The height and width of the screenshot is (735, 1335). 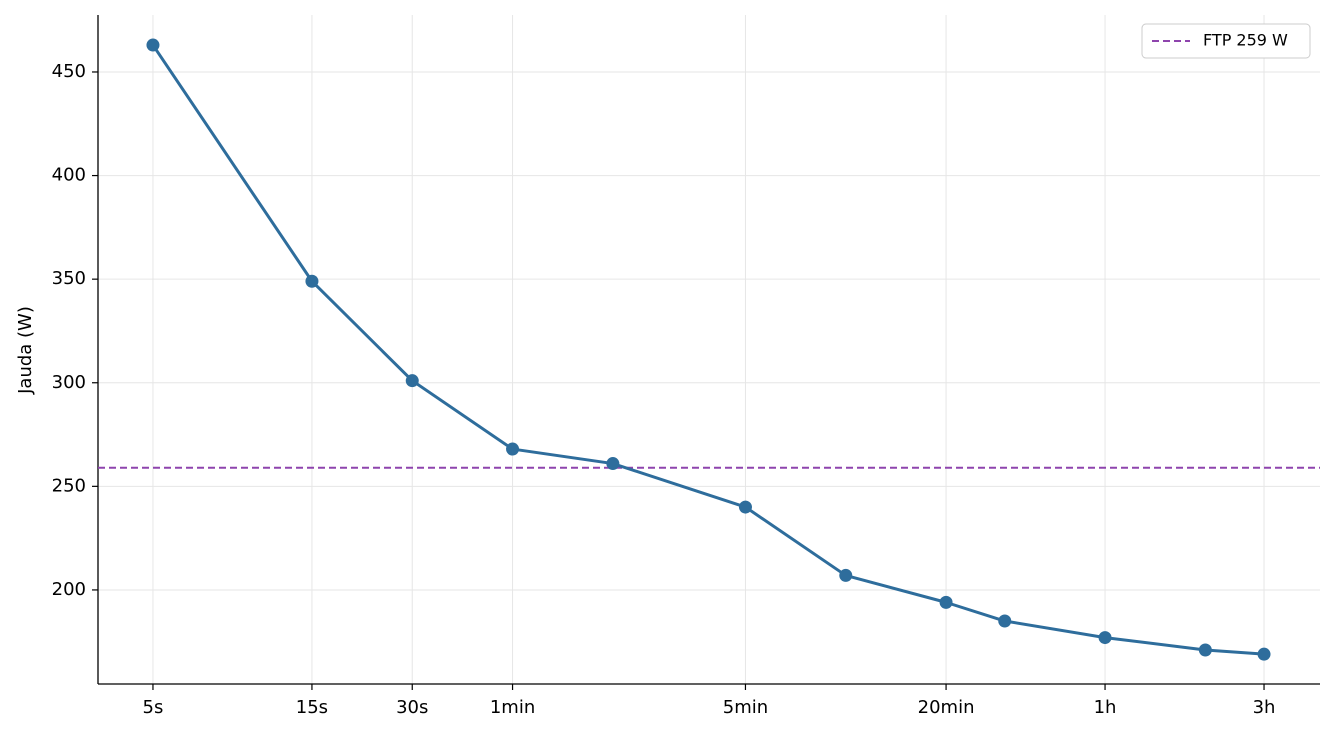 What do you see at coordinates (25, 350) in the screenshot?
I see `y-axis-label: Jauda (W)` at bounding box center [25, 350].